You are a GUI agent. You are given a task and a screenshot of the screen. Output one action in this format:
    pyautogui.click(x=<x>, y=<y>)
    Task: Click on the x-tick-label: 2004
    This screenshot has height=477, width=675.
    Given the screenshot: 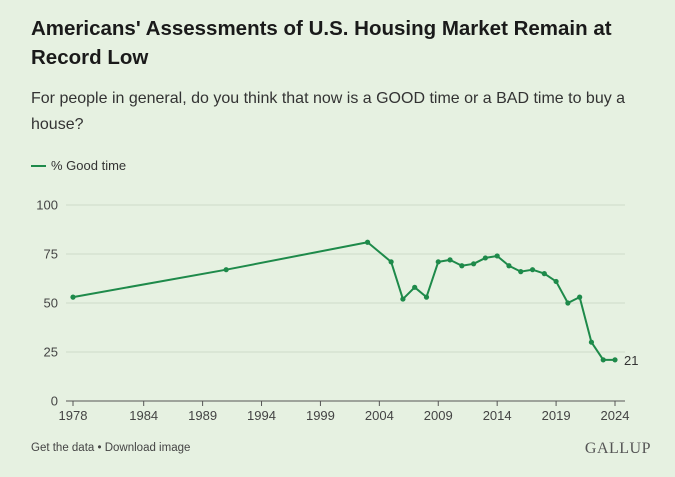 What is the action you would take?
    pyautogui.click(x=379, y=415)
    